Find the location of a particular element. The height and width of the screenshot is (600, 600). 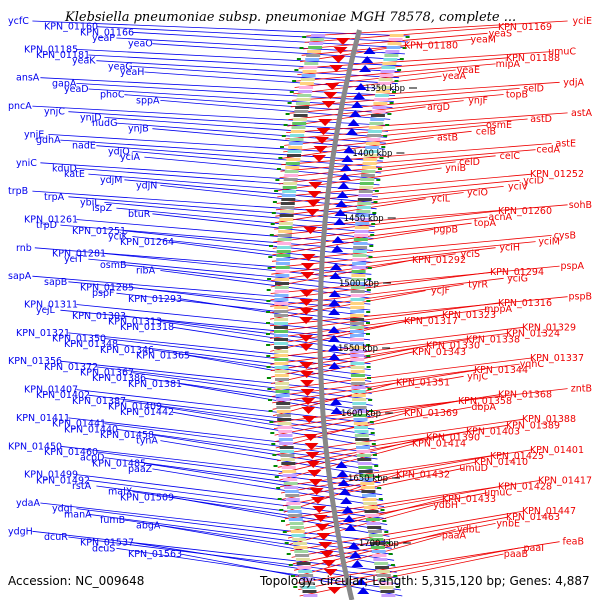

gene-label: yeaD is located at coordinates (76, 89).